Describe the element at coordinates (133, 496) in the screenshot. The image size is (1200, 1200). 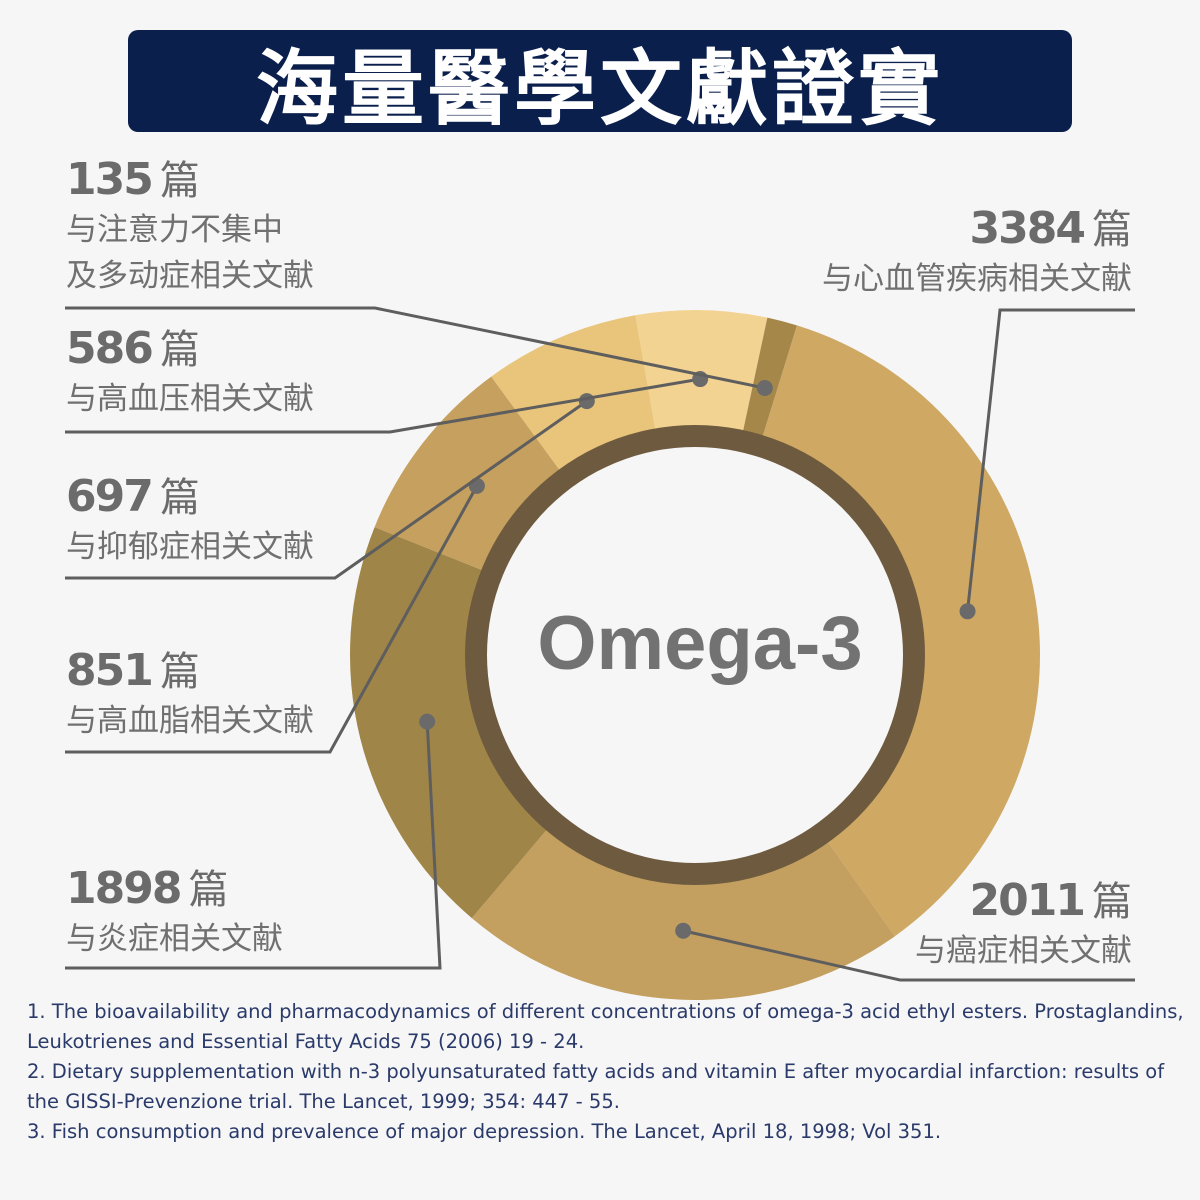
I see `series-count: 697 篇` at that location.